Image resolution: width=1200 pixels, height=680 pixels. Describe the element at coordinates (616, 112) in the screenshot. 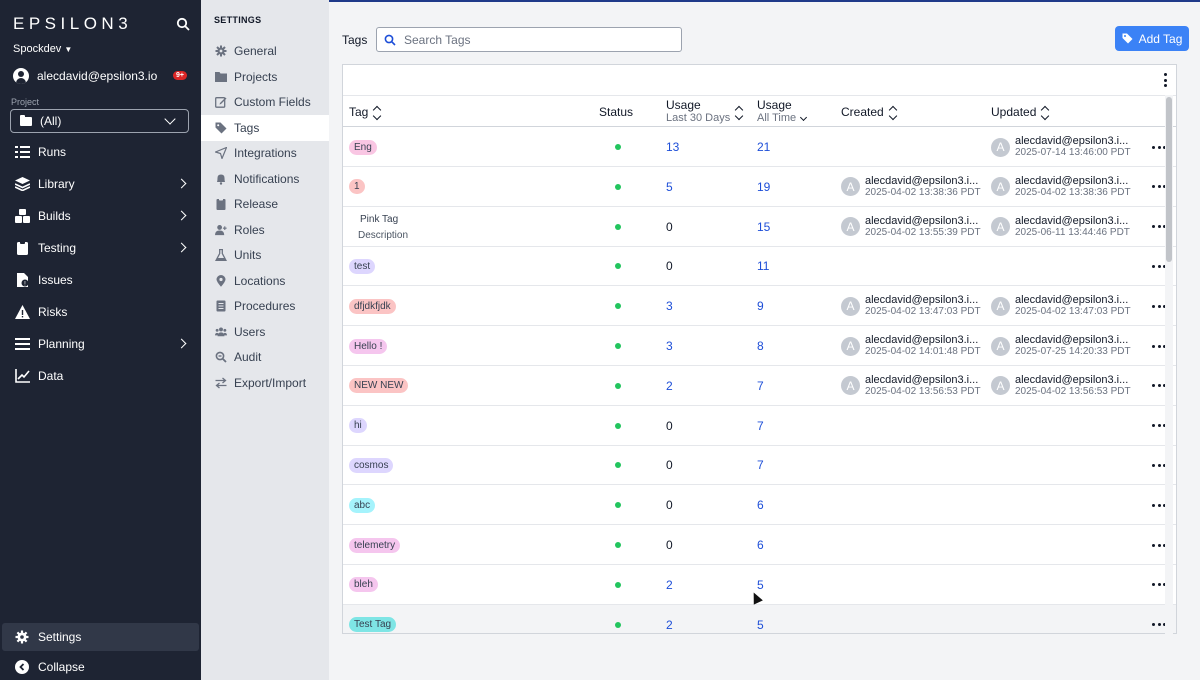

I see `col-status-header: Status` at that location.